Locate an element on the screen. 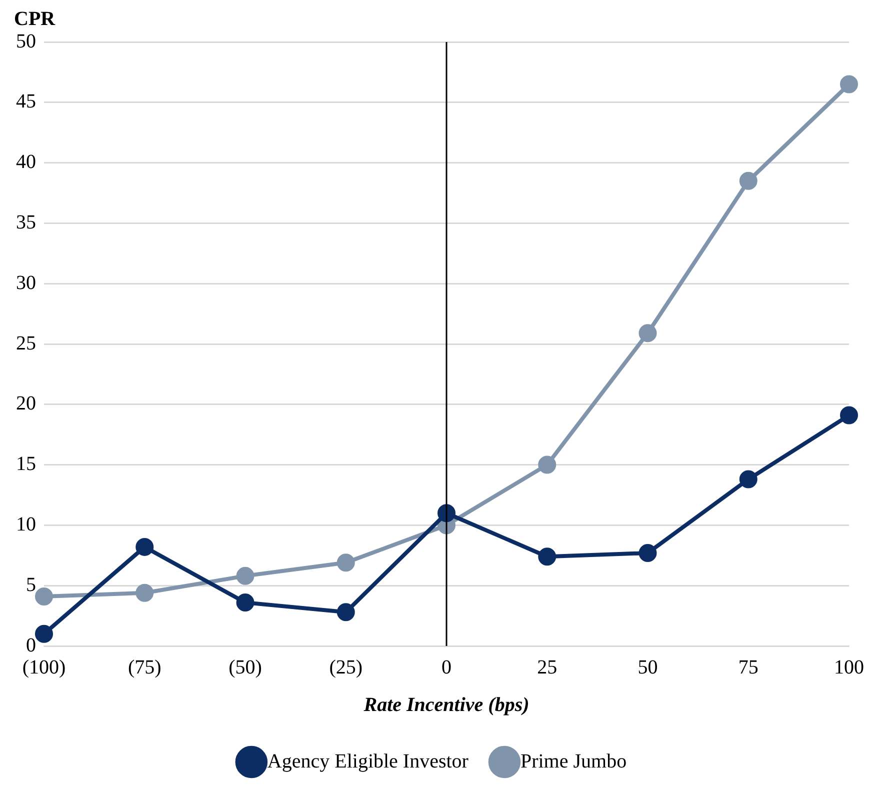  y-tick-label: 10 is located at coordinates (26, 524).